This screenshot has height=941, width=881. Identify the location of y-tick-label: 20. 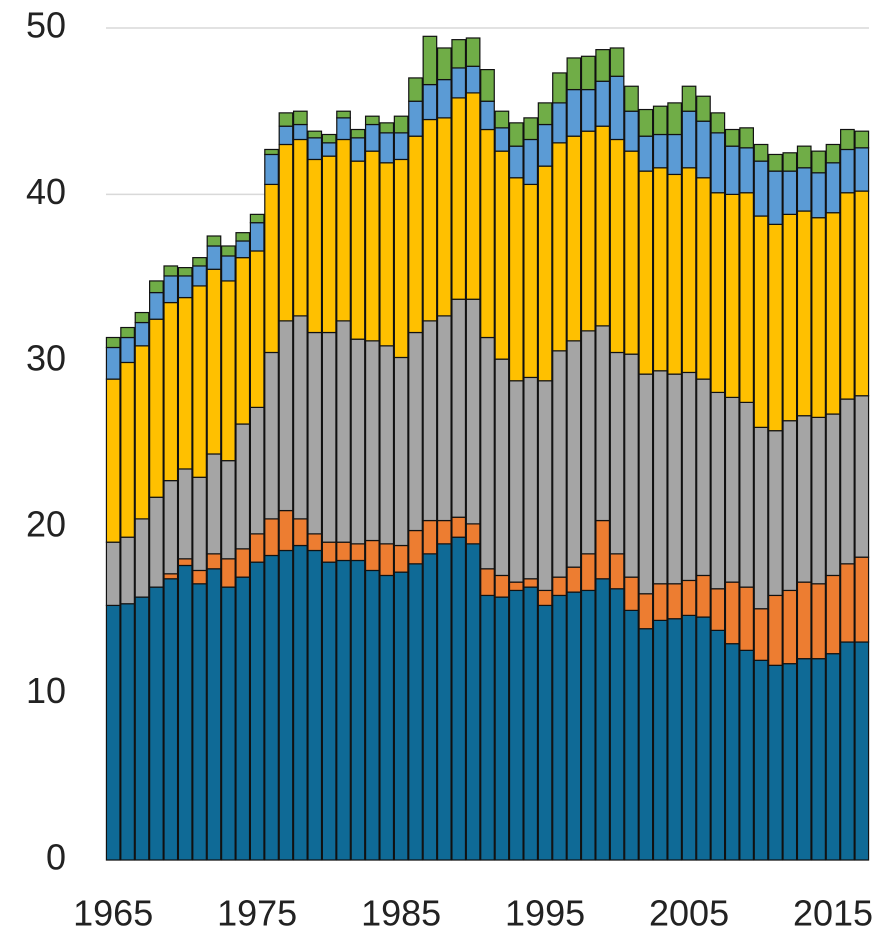
(46, 524).